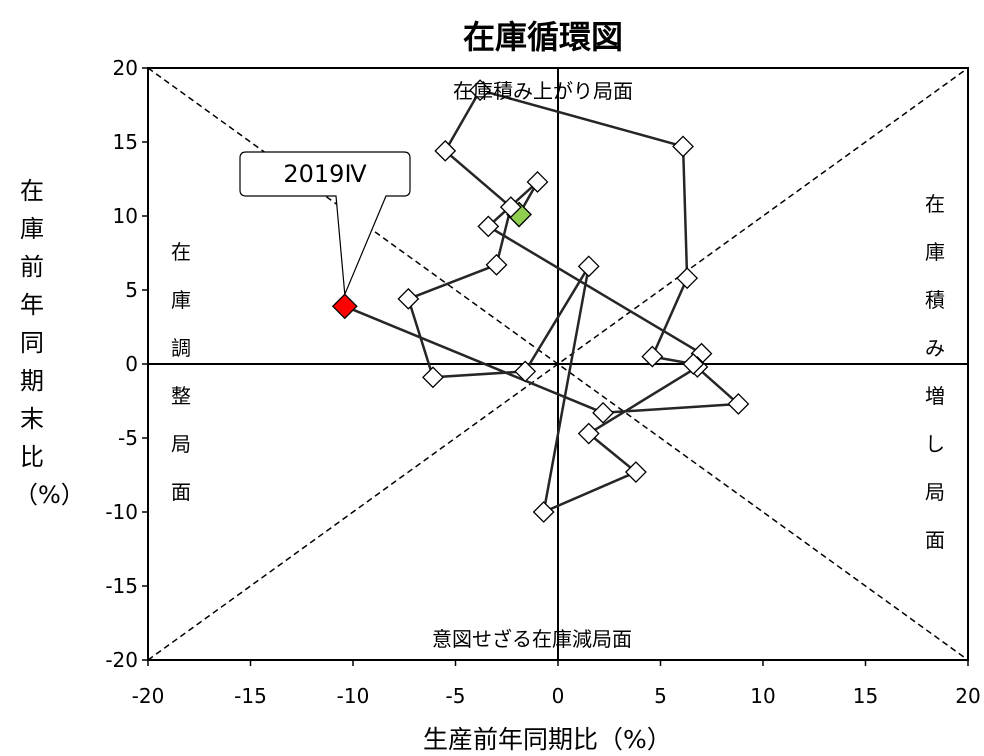 The height and width of the screenshot is (756, 984). What do you see at coordinates (131, 364) in the screenshot?
I see `y-tick-label: 0` at bounding box center [131, 364].